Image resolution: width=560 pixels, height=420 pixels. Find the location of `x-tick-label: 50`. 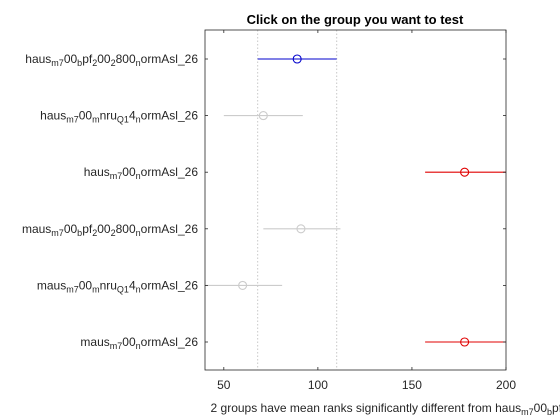

x-tick-label: 50 is located at coordinates (224, 385).